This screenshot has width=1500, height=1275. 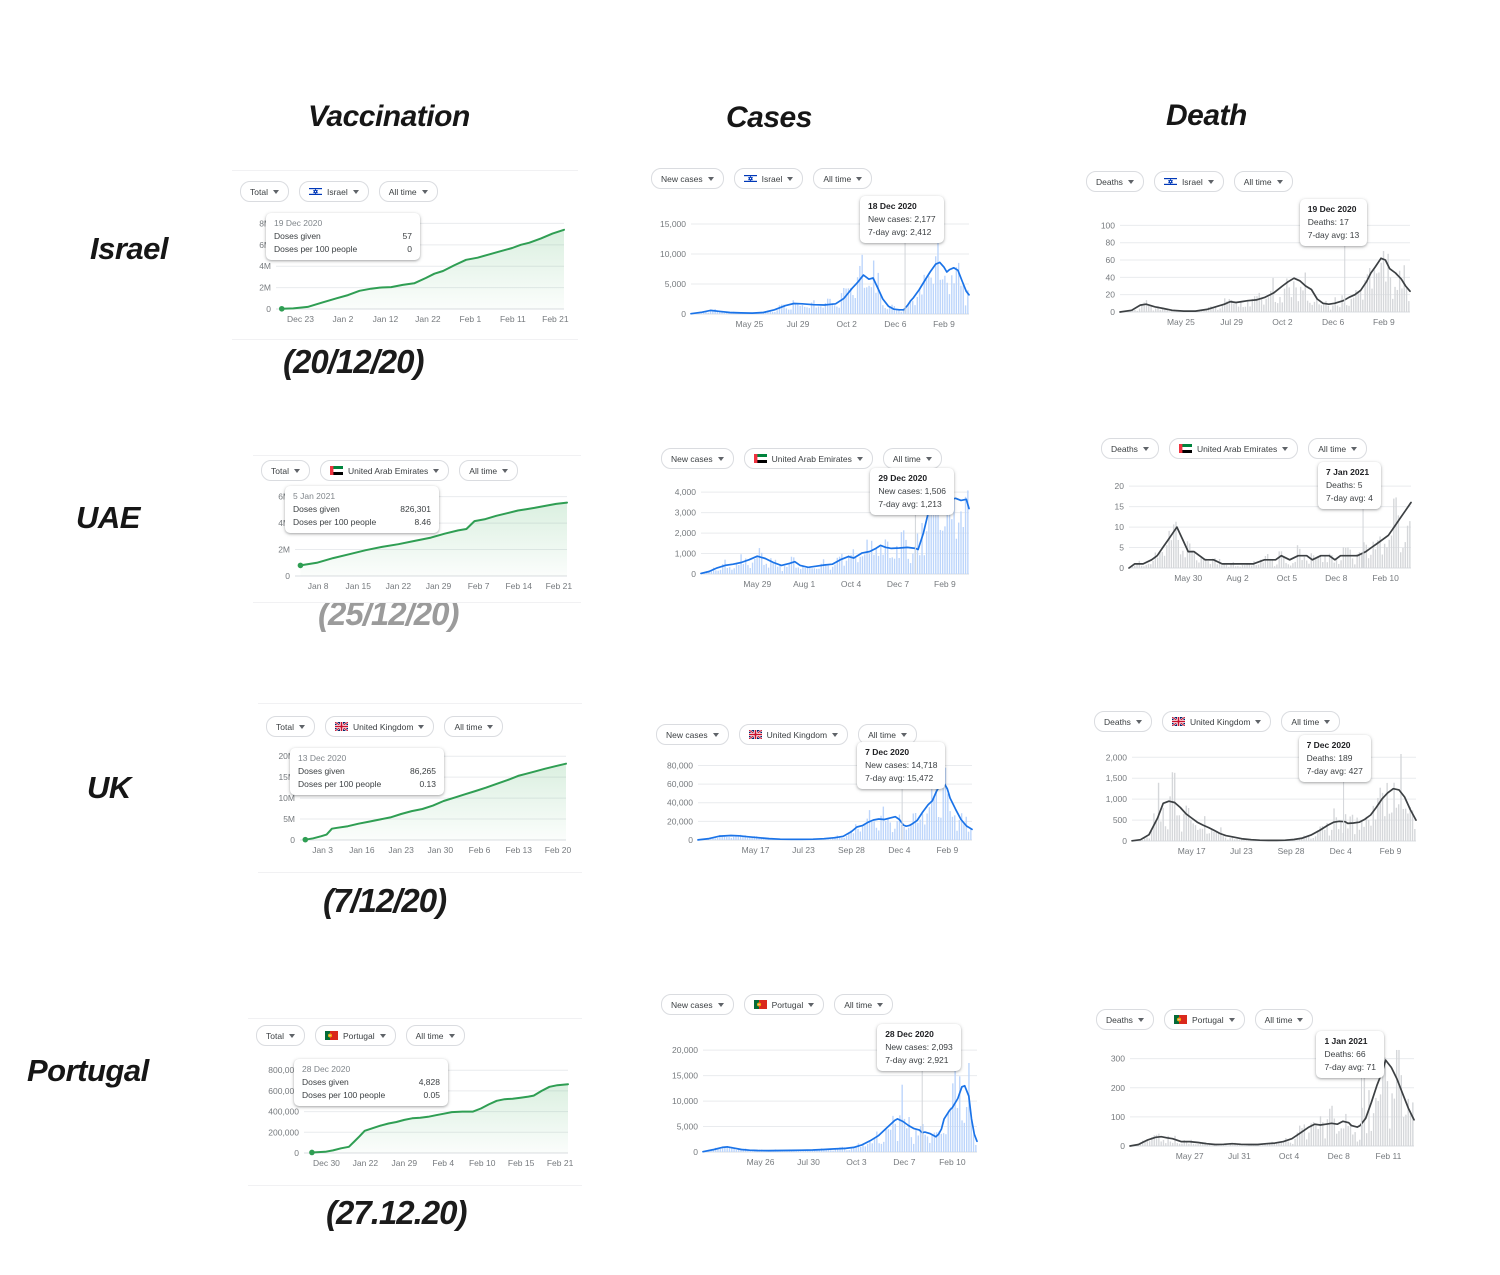 I want to click on uae-deaths-metric-dropdown: Deaths, so click(x=1130, y=448).